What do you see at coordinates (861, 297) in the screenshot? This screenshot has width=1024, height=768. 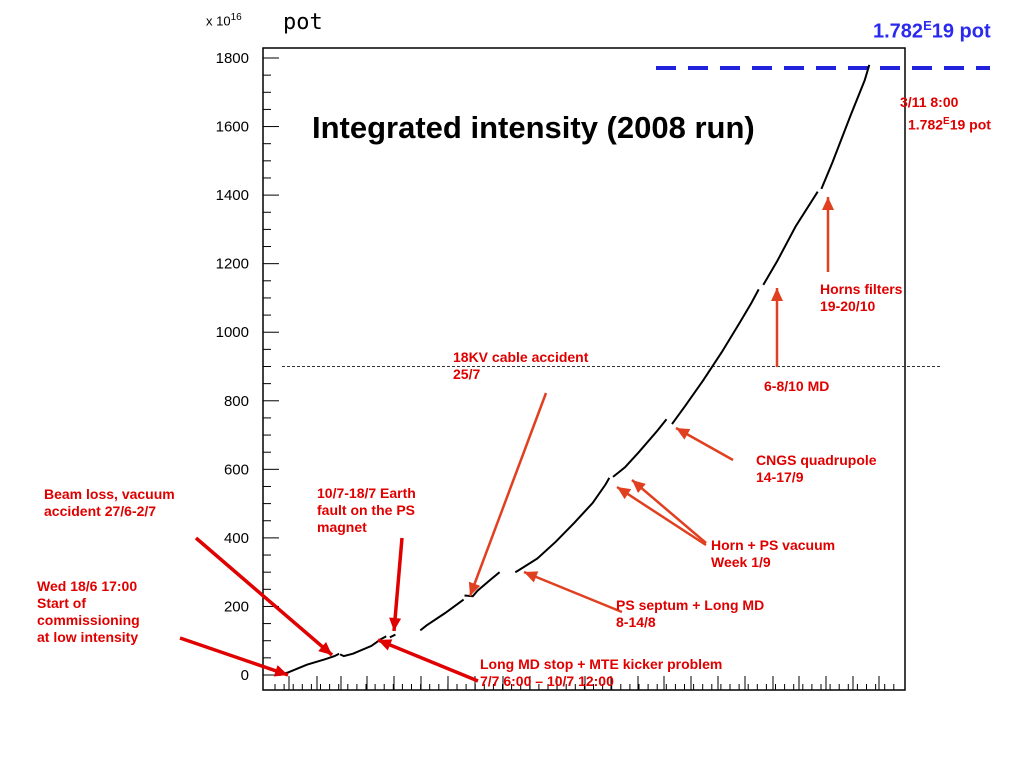 I see `annotation-horns-filters: Horns filters 19-20/10` at bounding box center [861, 297].